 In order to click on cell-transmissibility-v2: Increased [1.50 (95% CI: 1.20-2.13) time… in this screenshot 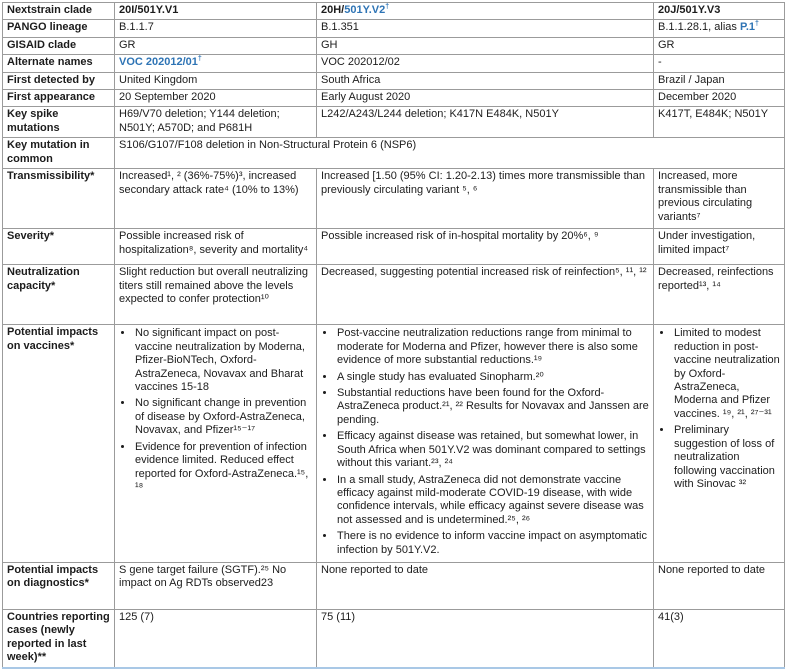, I will do `click(485, 199)`.